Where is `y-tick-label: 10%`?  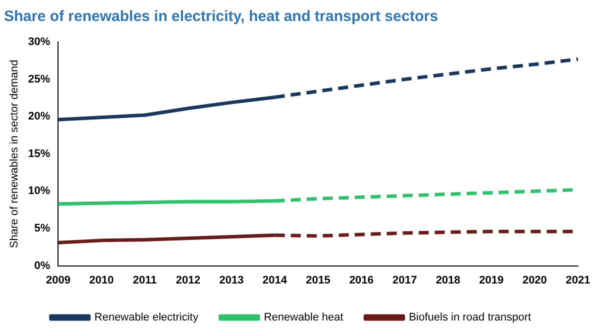 y-tick-label: 10% is located at coordinates (39, 191).